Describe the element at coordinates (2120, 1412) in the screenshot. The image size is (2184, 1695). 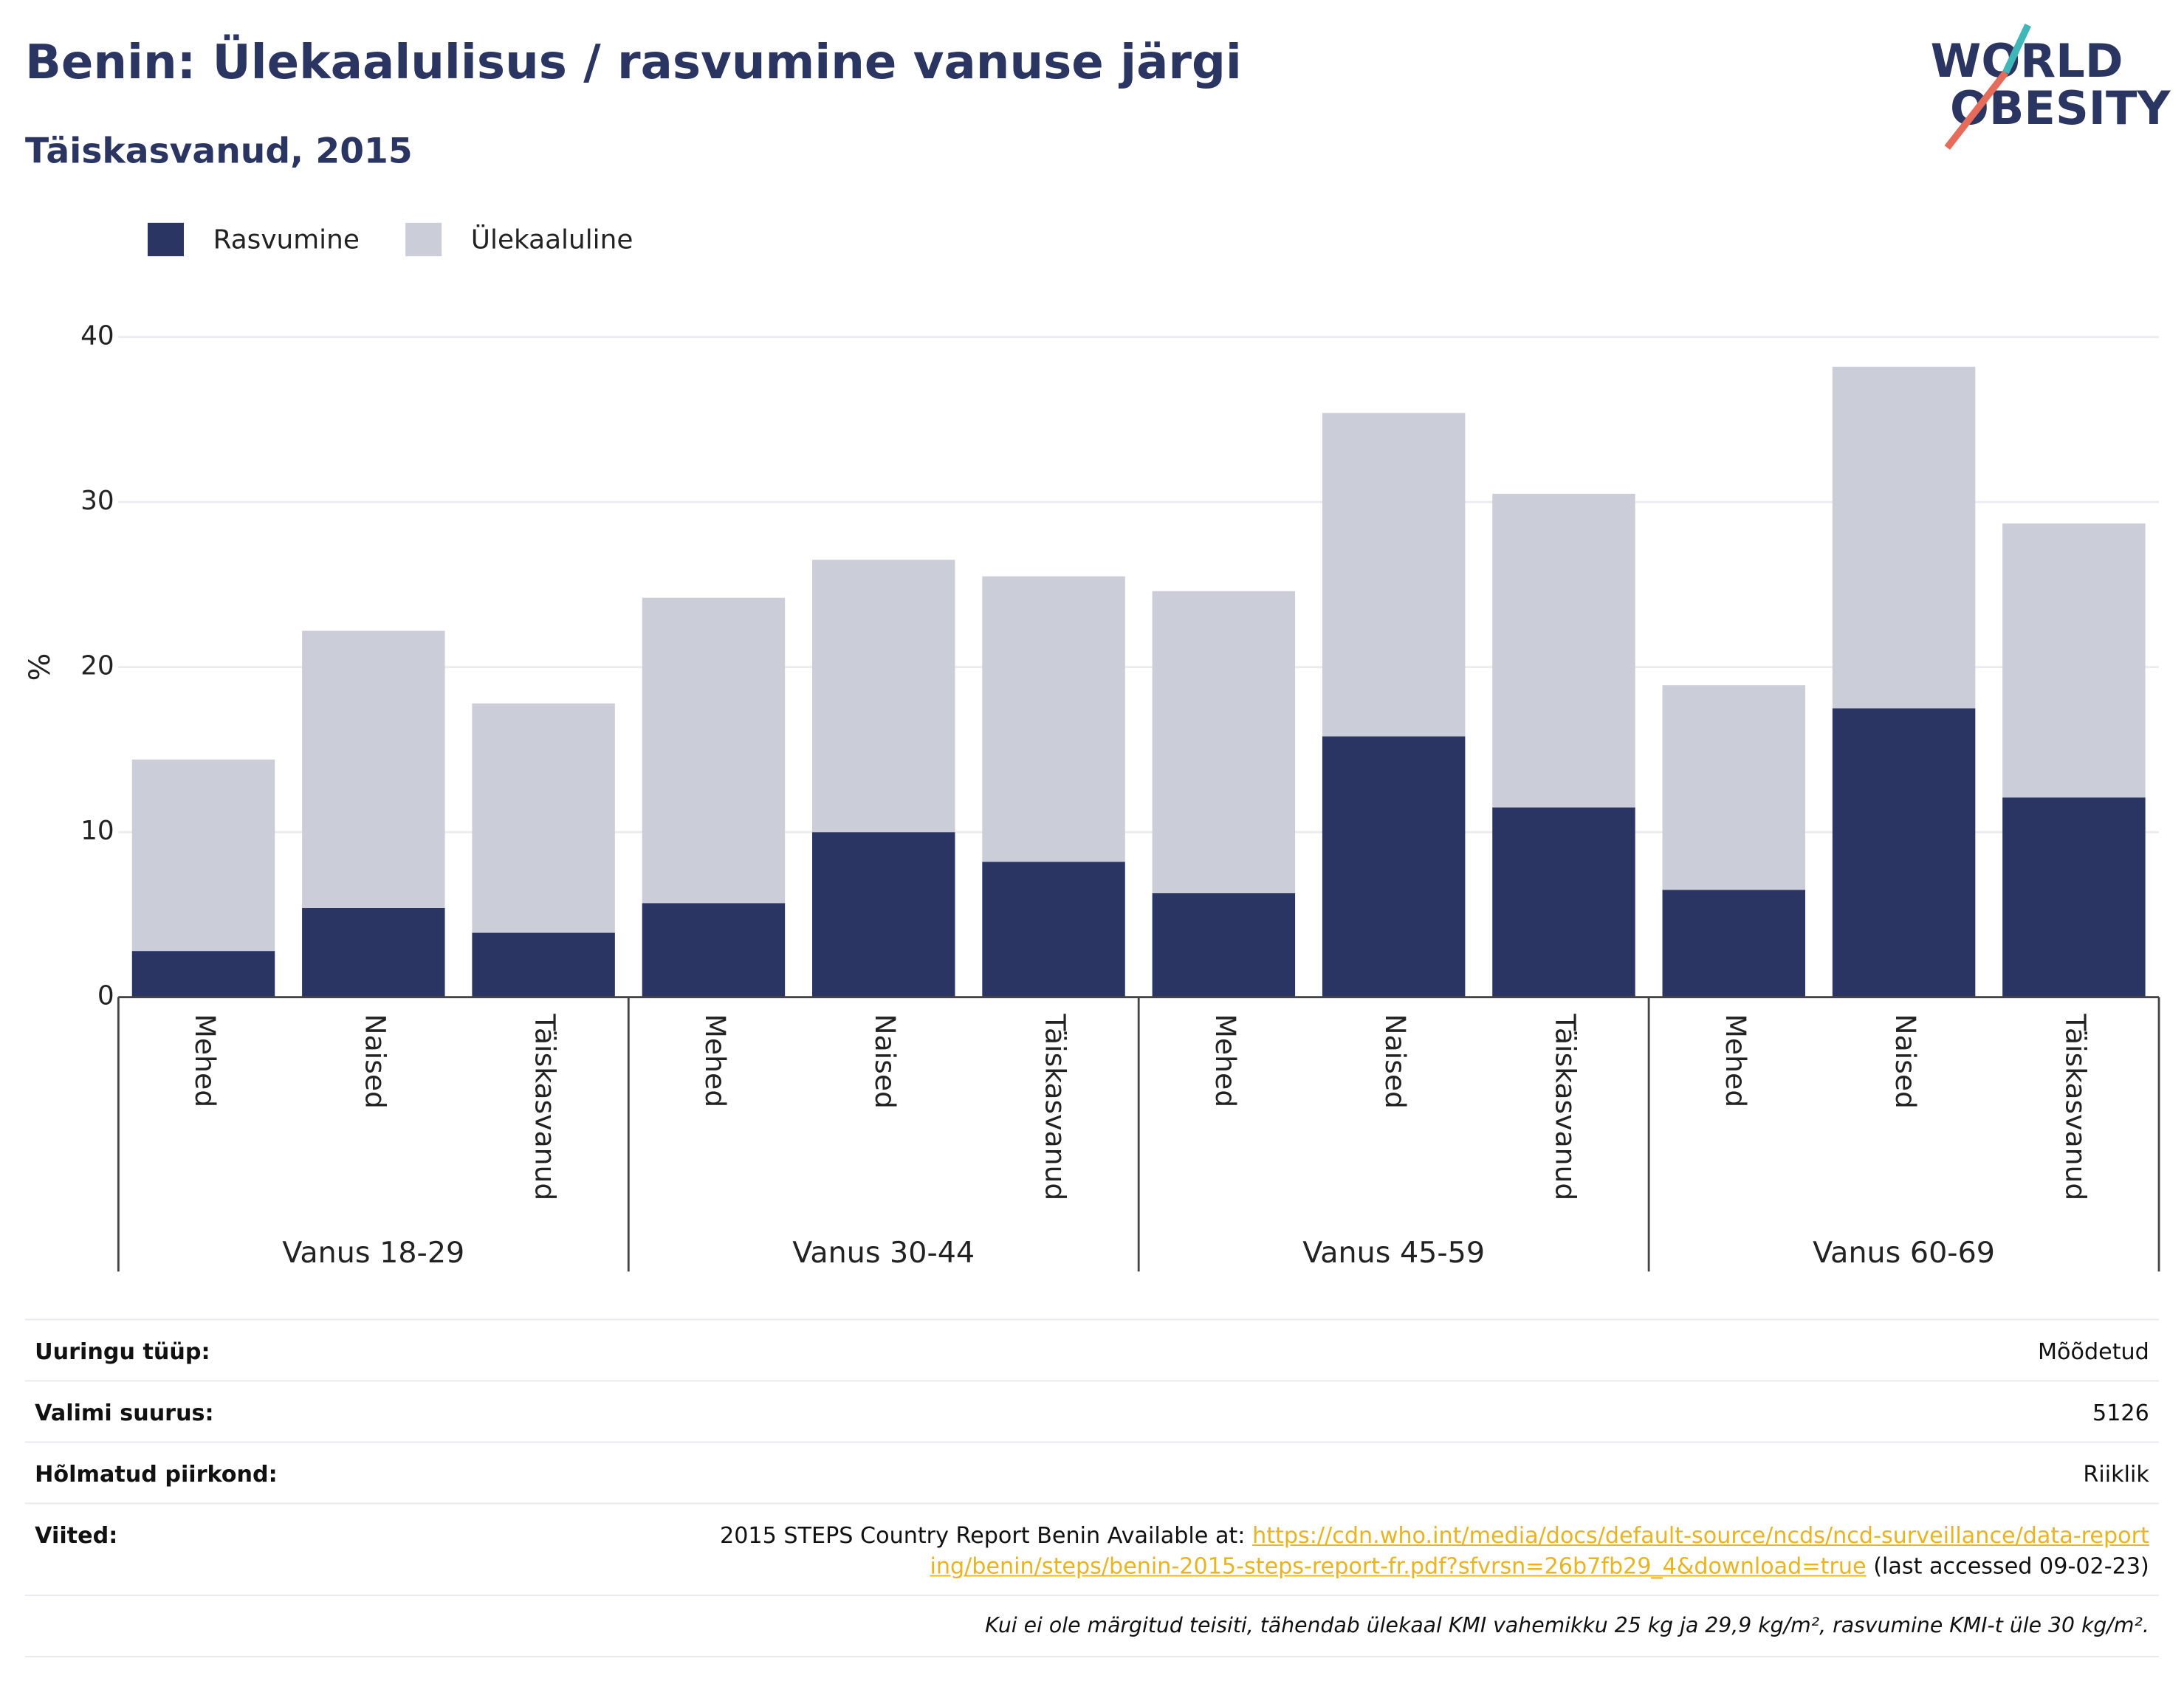
I see `info-value: 5126` at that location.